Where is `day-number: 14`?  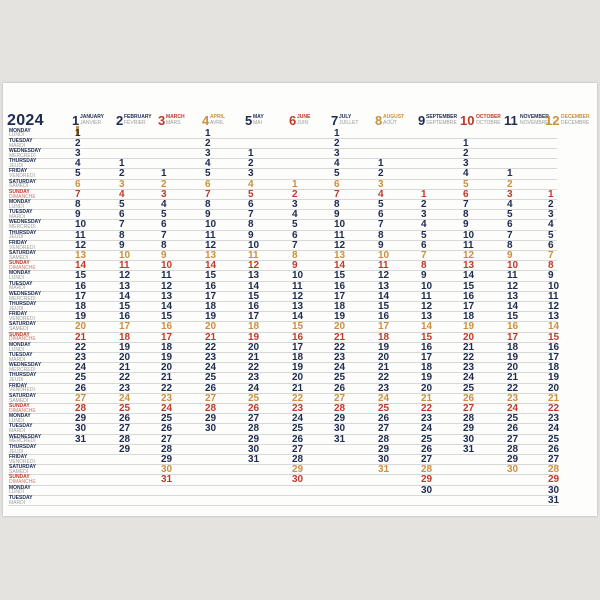
day-number: 14 is located at coordinates (125, 296).